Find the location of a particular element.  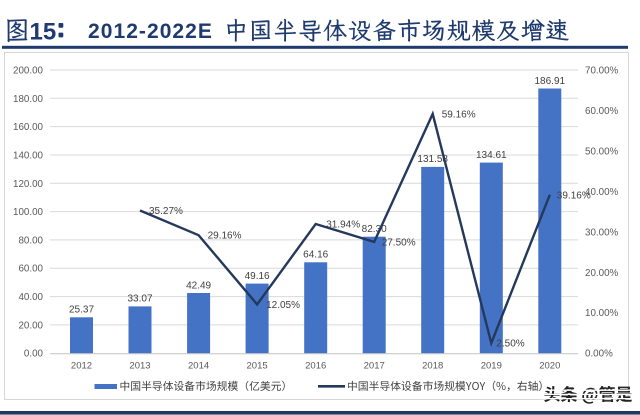

svg-text: 39.16% is located at coordinates (574, 195).